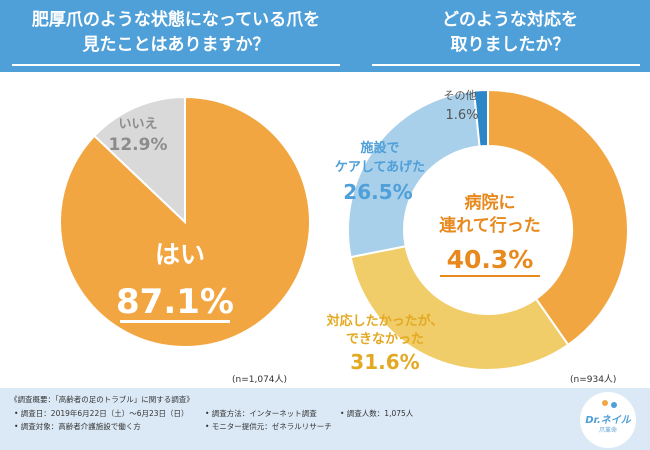 The width and height of the screenshot is (650, 450). I want to click on survey-date: • 調査日：2019年6月22日（土）～6月23日（日）, so click(101, 413).